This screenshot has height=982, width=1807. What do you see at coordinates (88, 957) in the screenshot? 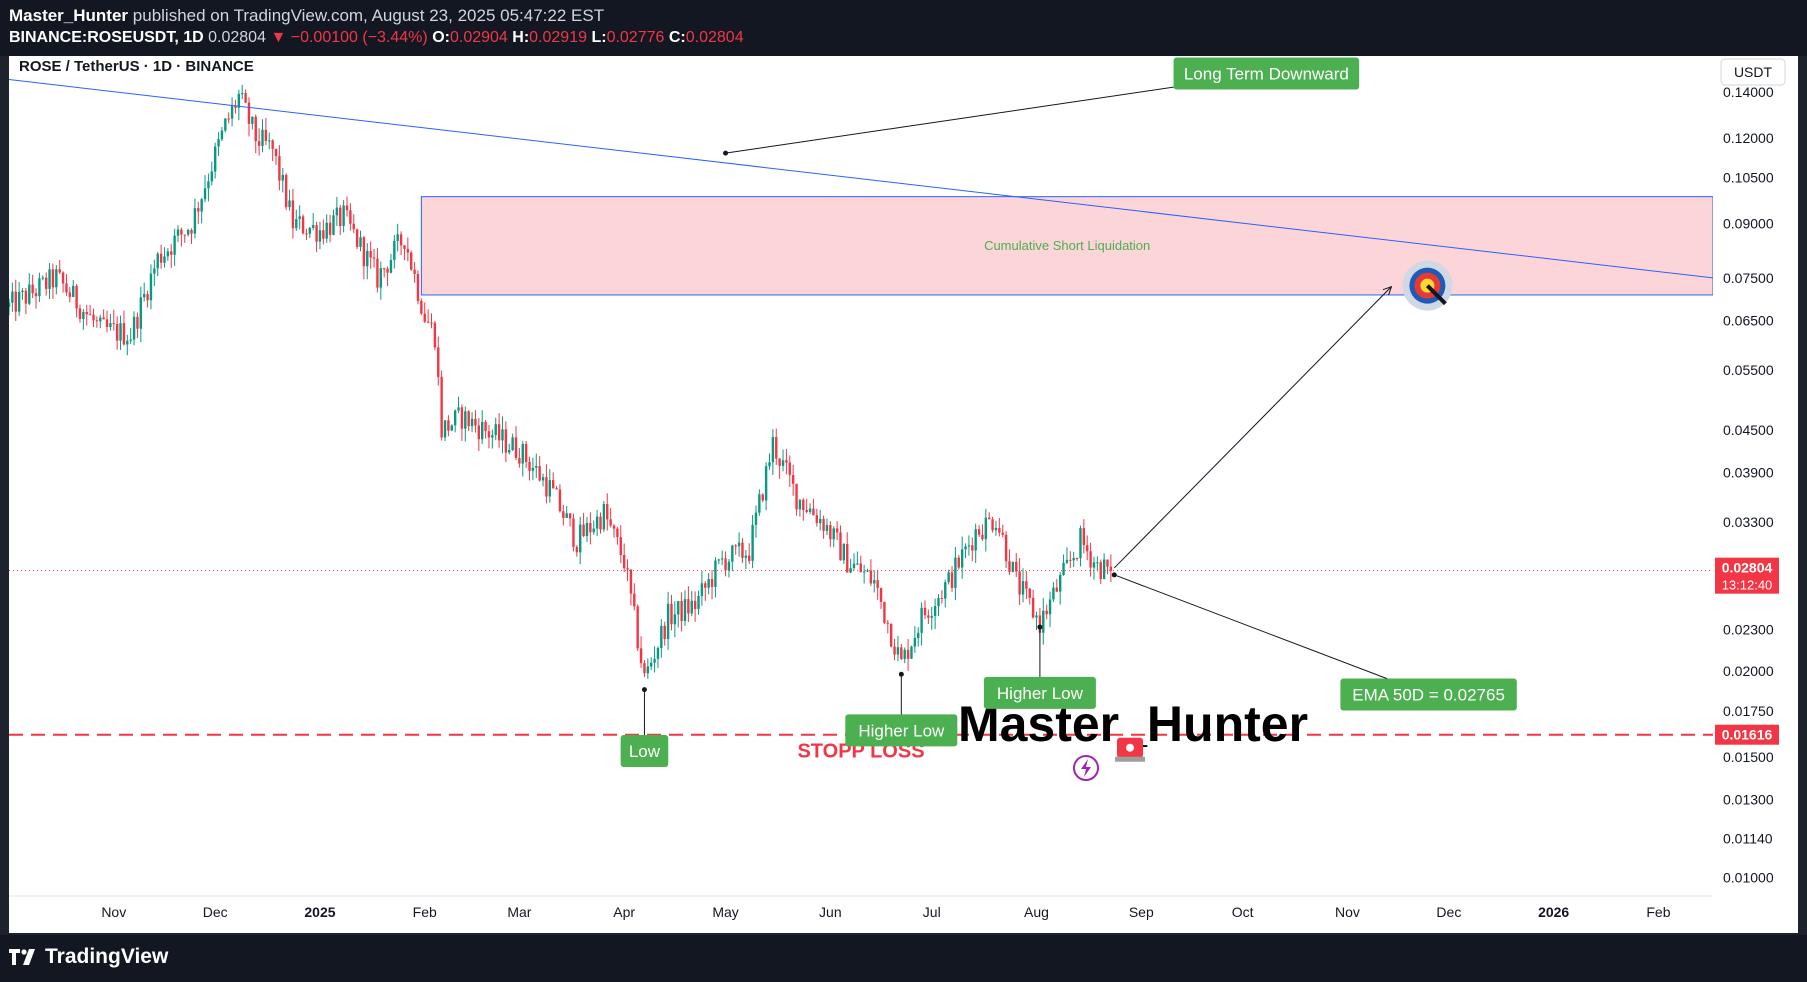
I see `tradingview-logo: TradingView` at bounding box center [88, 957].